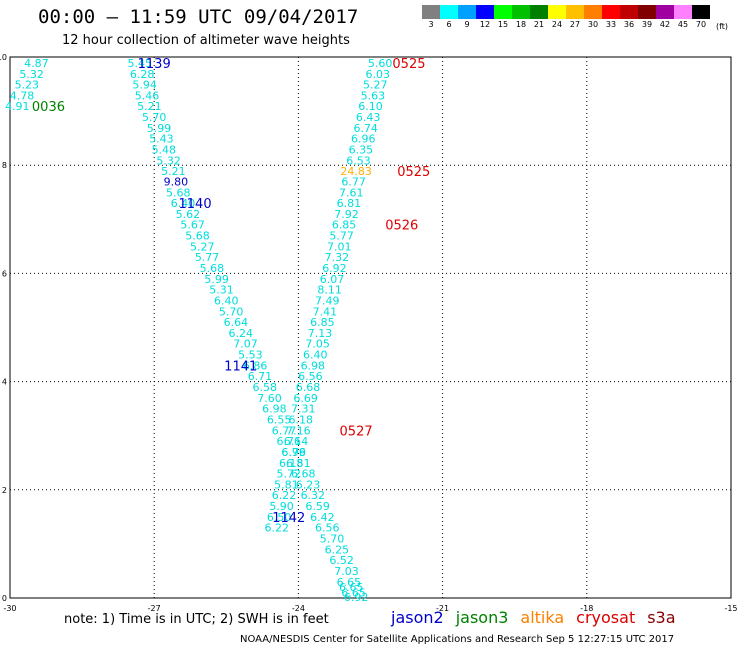 This screenshot has height=650, width=740. I want to click on color-scale-label: 70, so click(701, 24).